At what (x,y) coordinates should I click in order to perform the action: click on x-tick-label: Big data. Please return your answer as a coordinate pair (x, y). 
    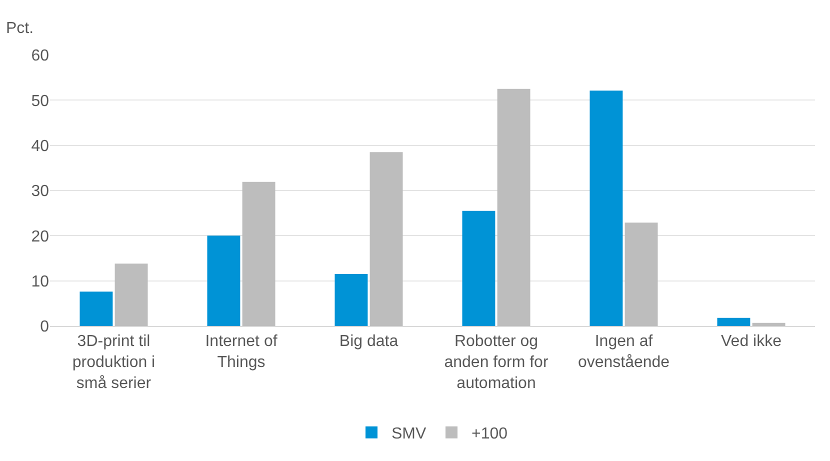
    Looking at the image, I should click on (368, 341).